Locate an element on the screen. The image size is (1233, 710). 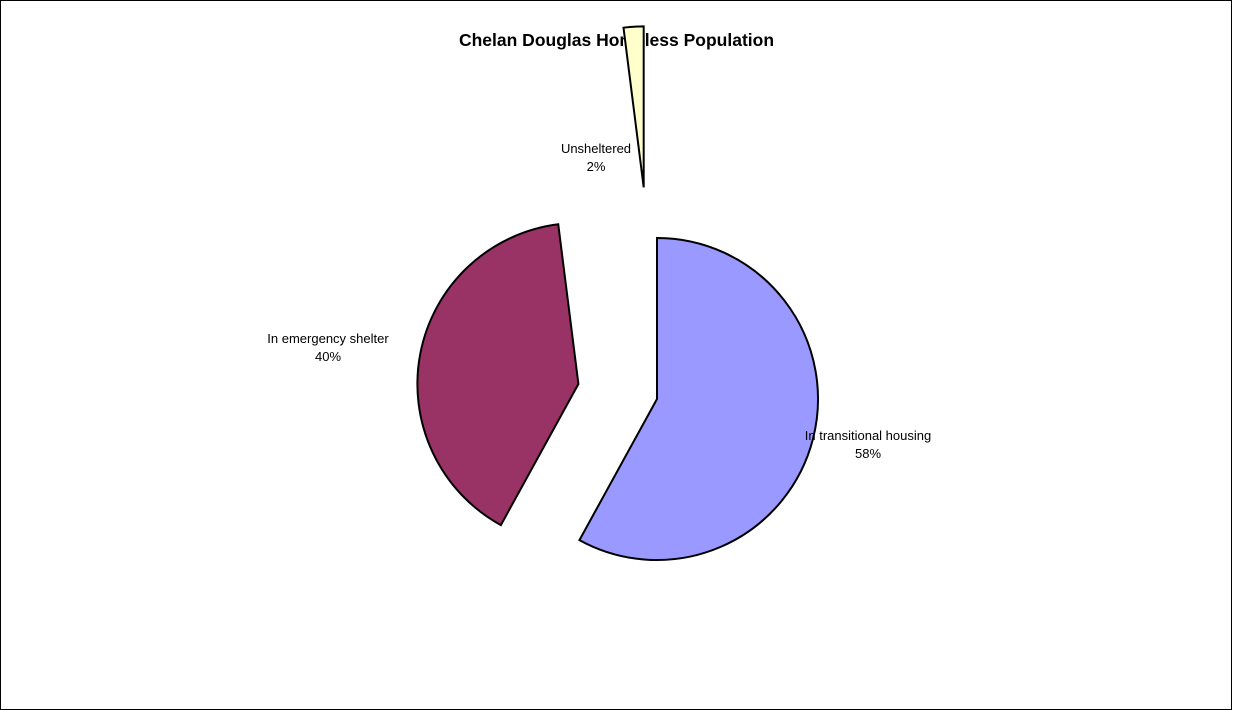
chart-title: Chelan Douglas Homeless Population is located at coordinates (616, 40).